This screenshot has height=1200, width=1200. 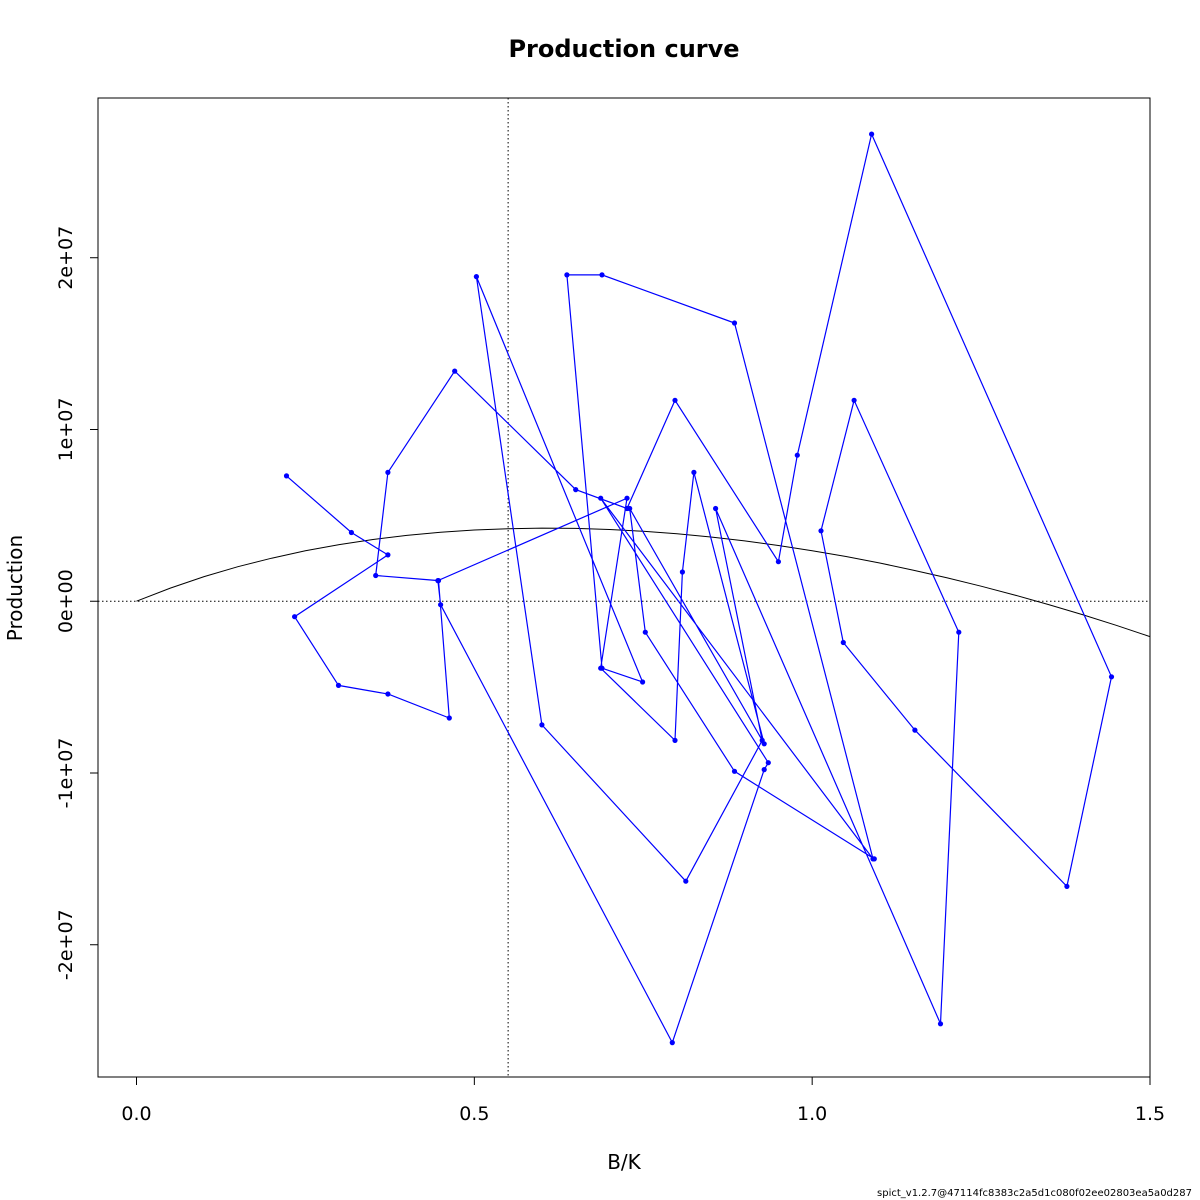 What do you see at coordinates (66, 601) in the screenshot?
I see `y-tick-label: 0e+00` at bounding box center [66, 601].